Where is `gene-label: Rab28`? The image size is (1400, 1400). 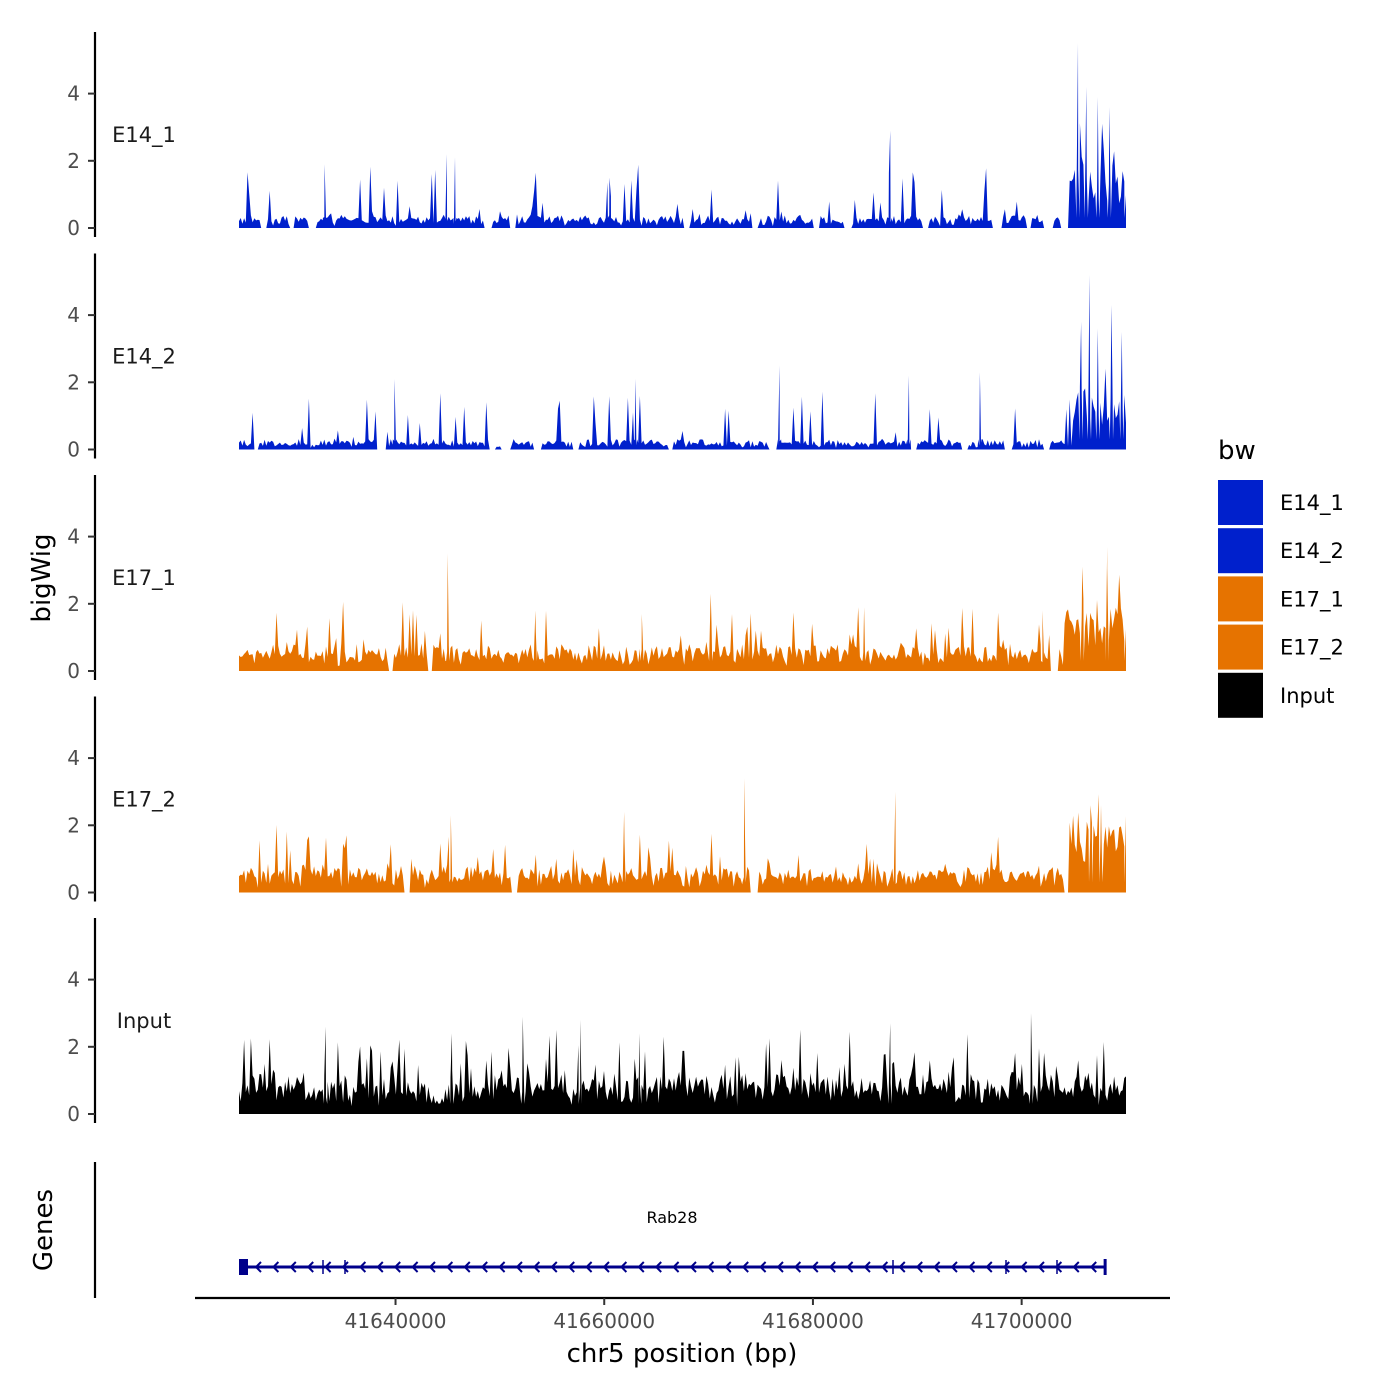
gene-label: Rab28 is located at coordinates (671, 1217).